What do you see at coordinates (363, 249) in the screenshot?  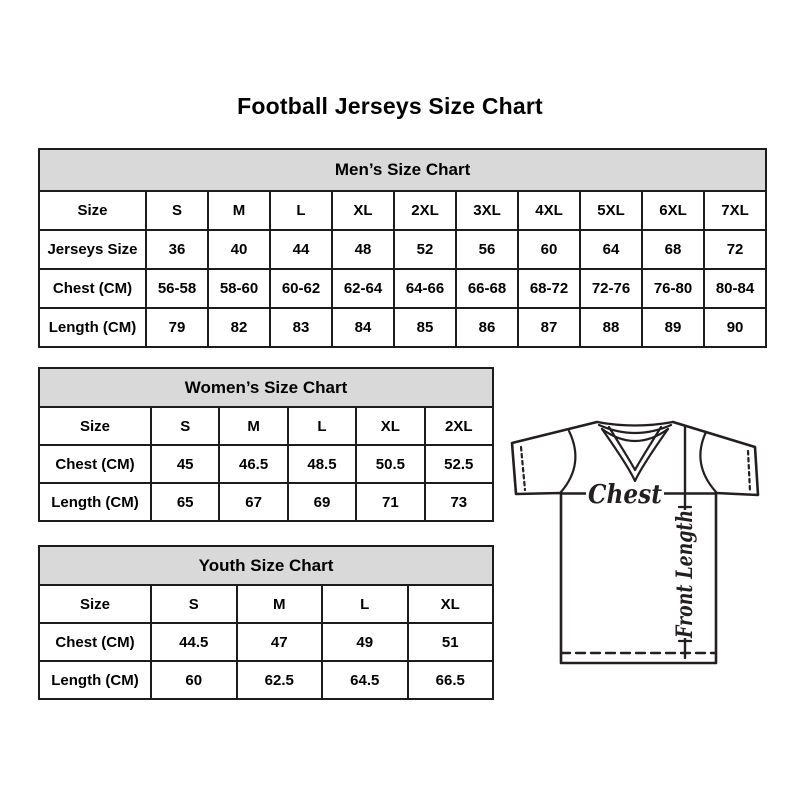 I see `table-cell: 48` at bounding box center [363, 249].